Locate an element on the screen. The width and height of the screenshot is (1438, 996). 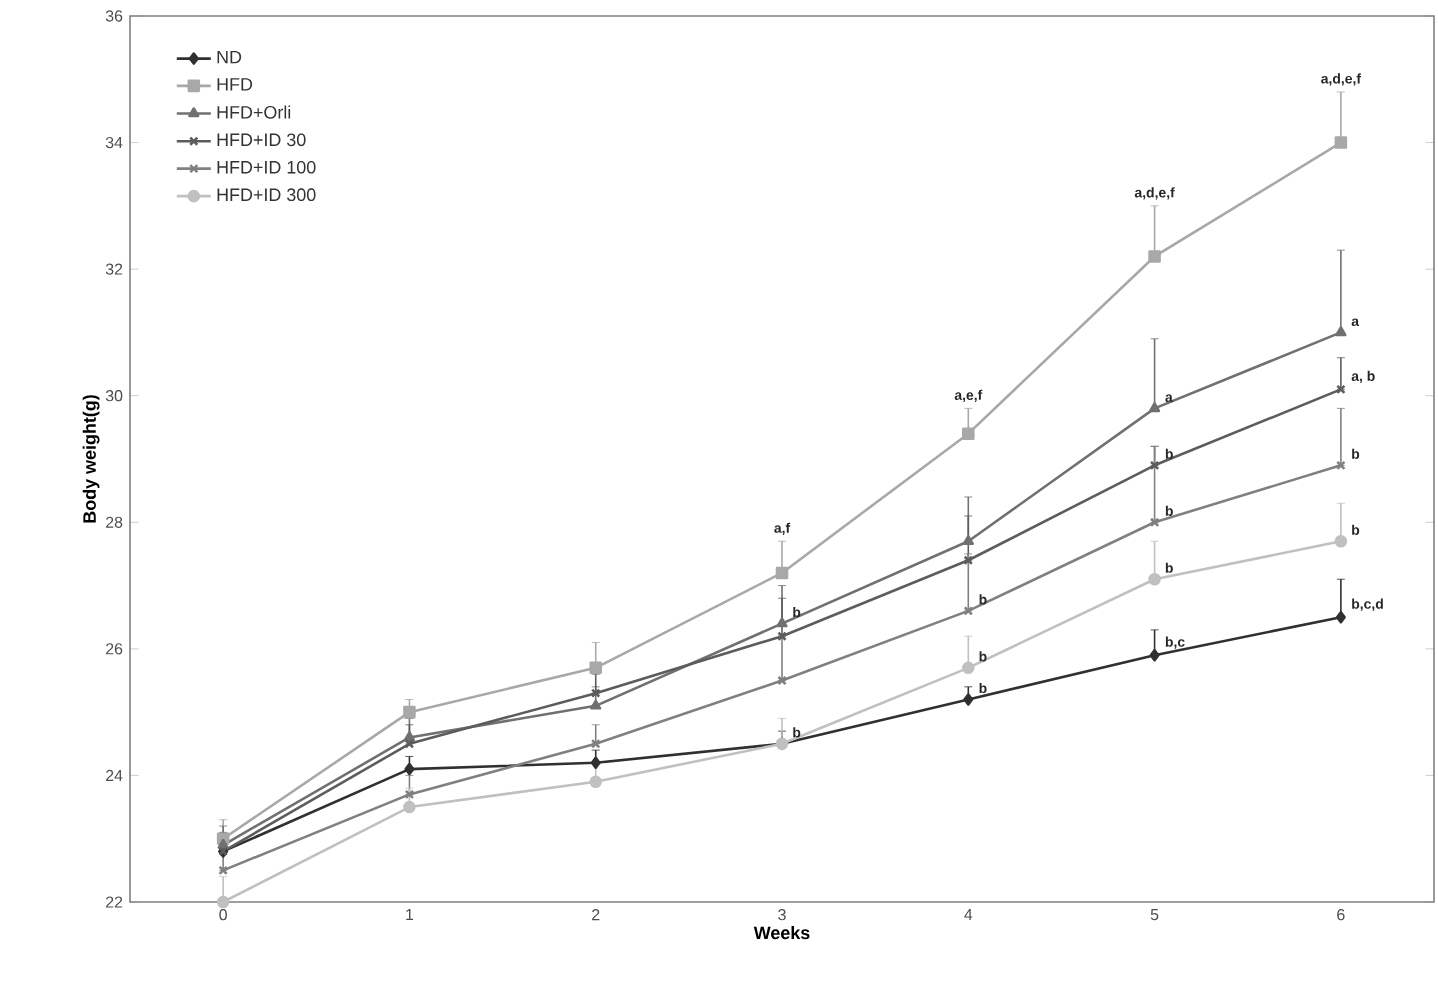
legend-label: HFD+ID 300 is located at coordinates (266, 195).